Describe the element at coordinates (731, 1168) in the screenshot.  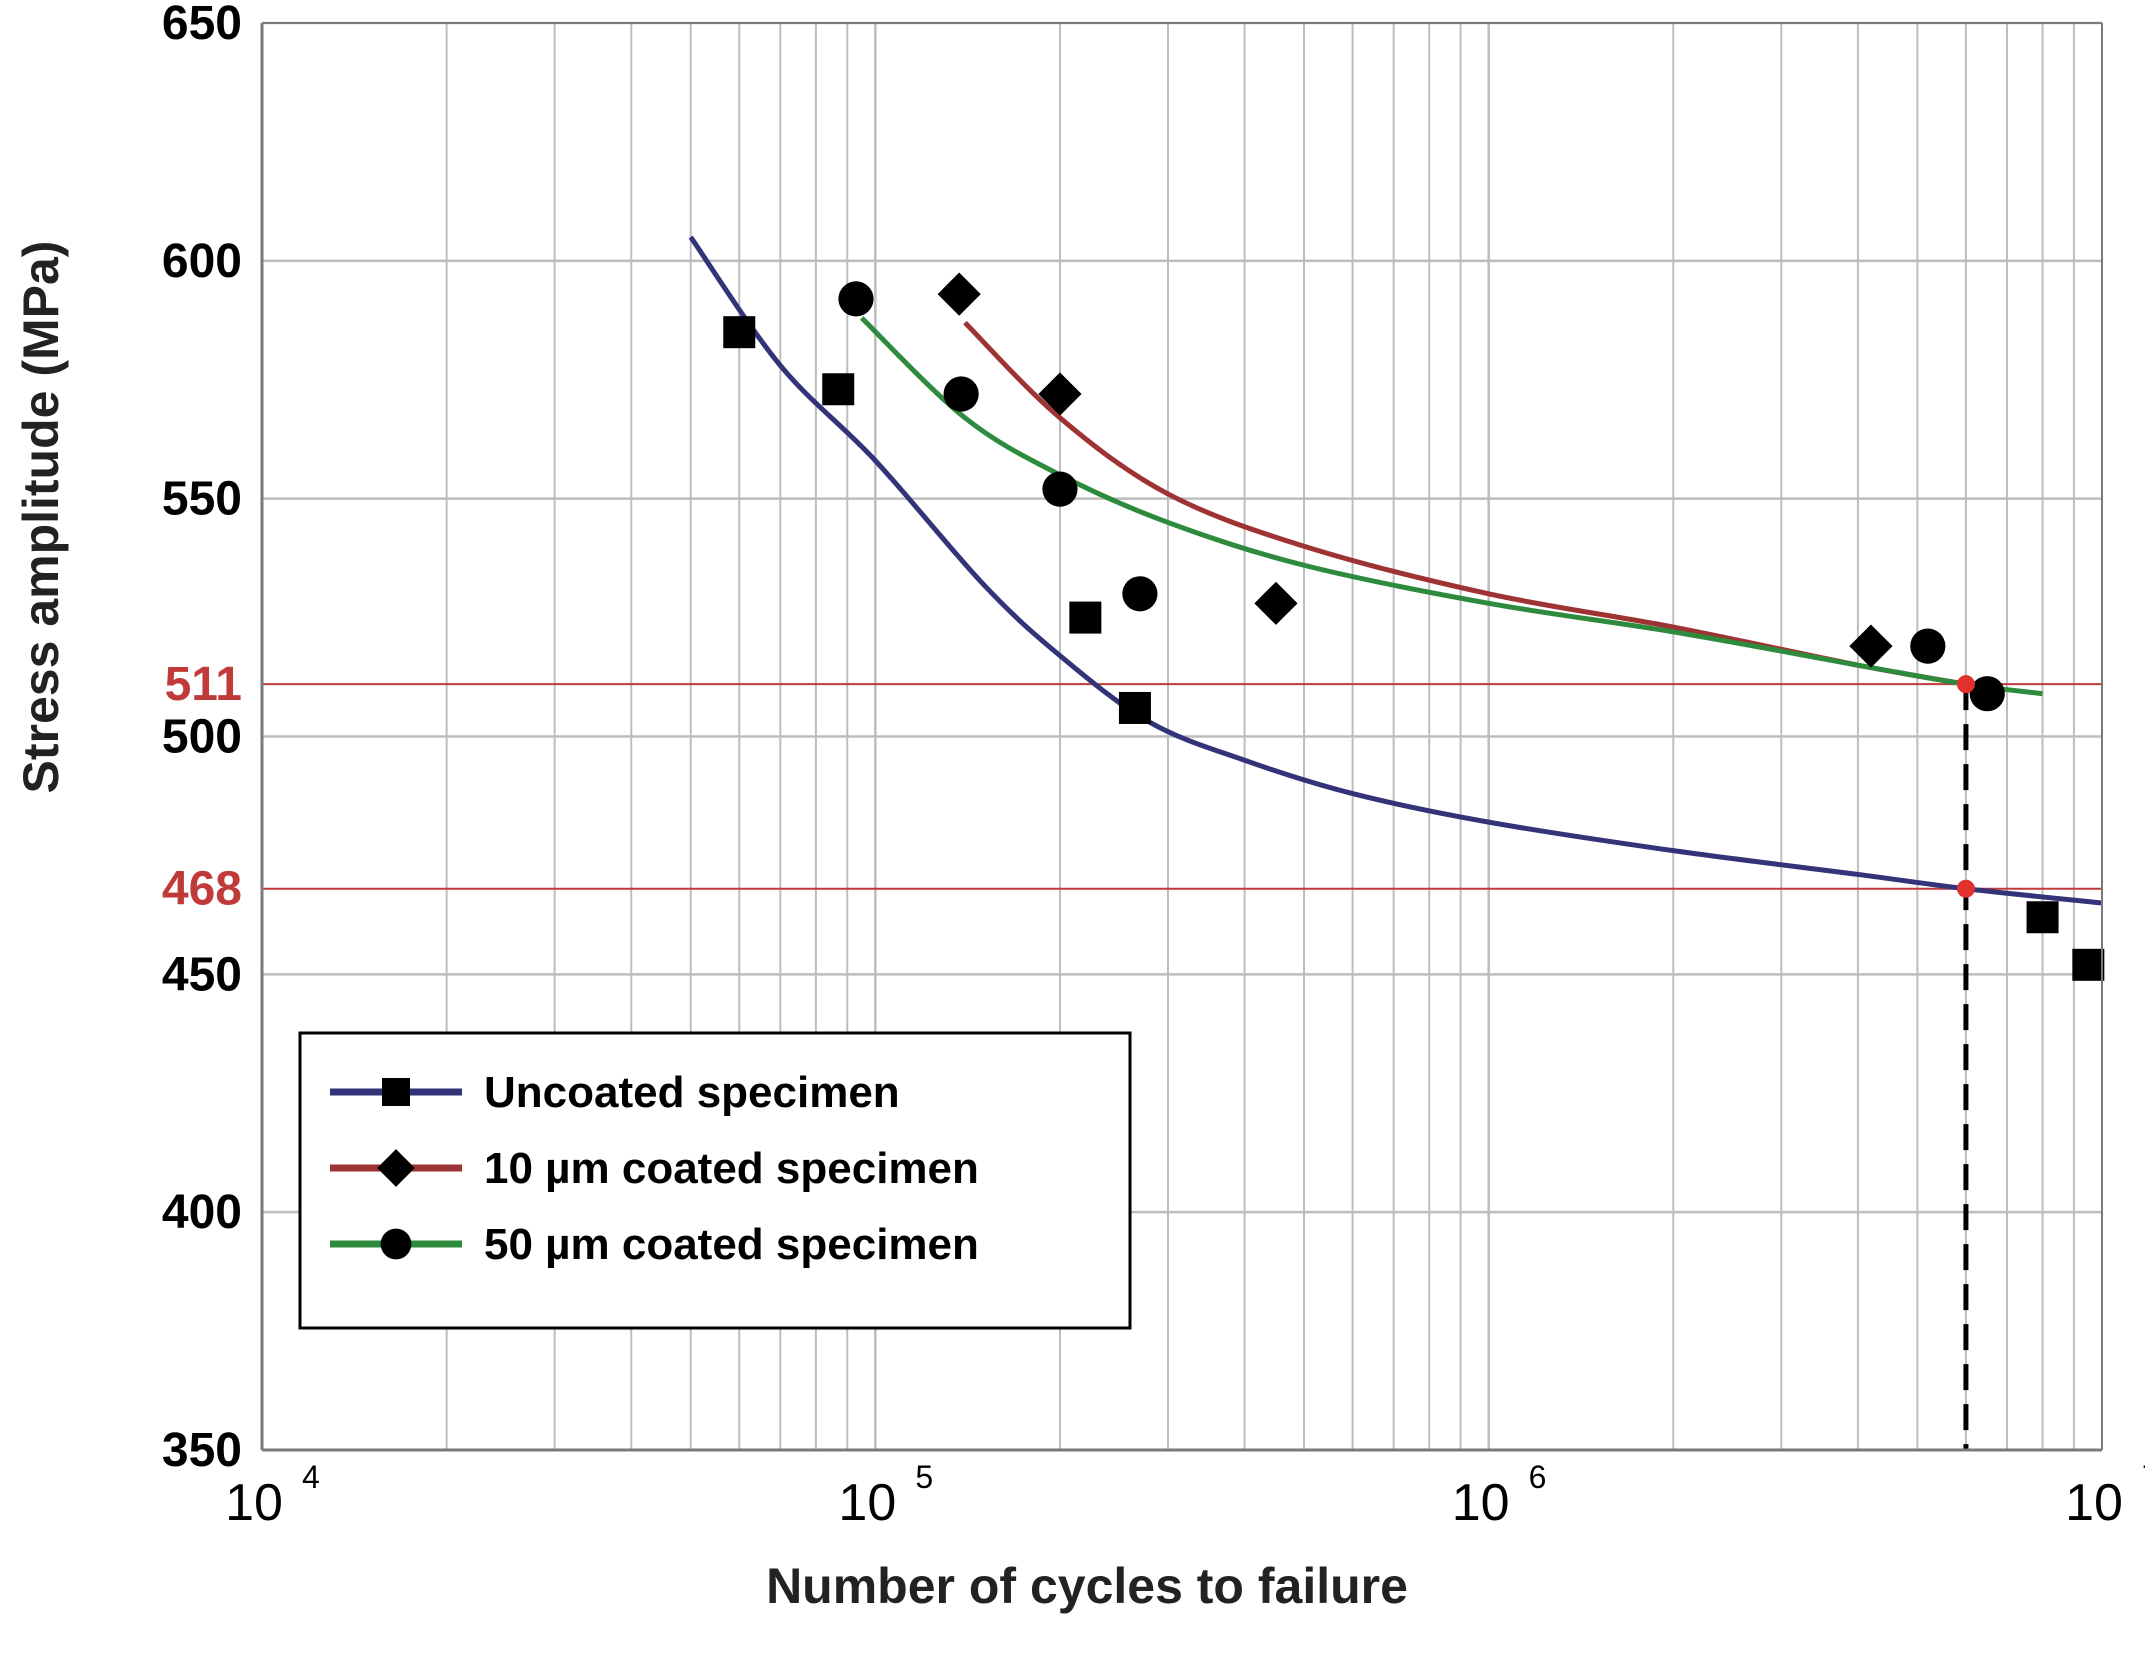
I see `legend-label: 10 µm coated specimen` at that location.